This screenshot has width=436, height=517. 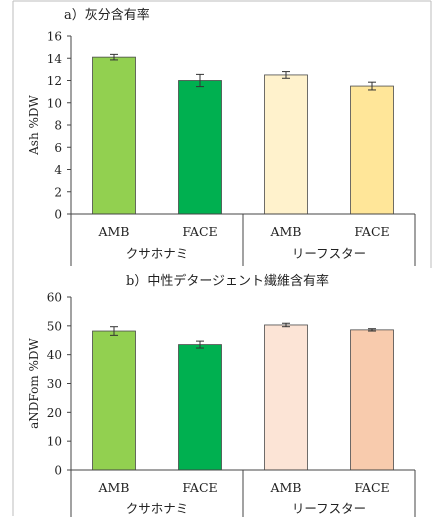 What do you see at coordinates (54, 355) in the screenshot?
I see `y-tick-label: 40` at bounding box center [54, 355].